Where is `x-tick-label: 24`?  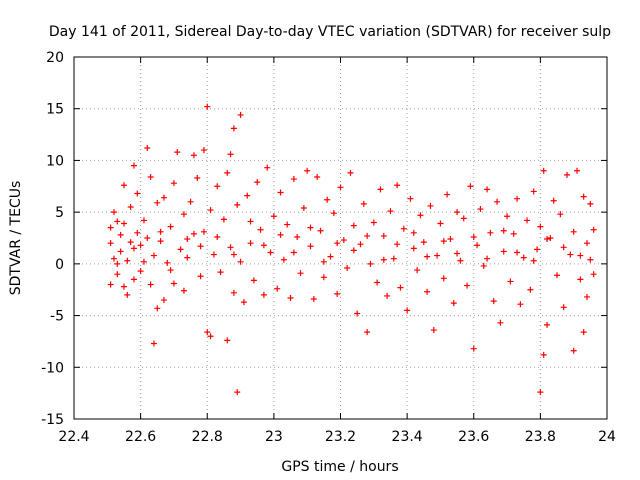 x-tick-label: 24 is located at coordinates (607, 437).